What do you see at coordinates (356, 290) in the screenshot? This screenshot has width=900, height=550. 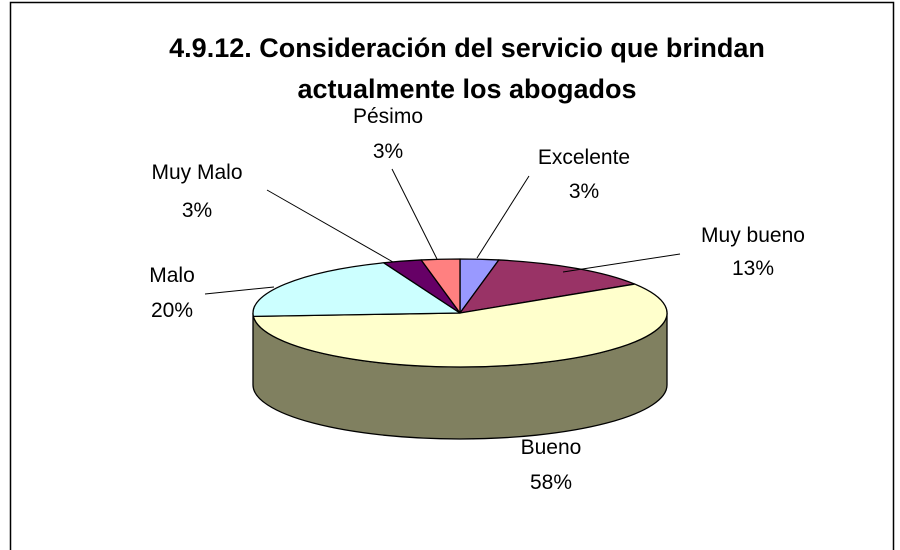 I see `pie-slice-malo` at bounding box center [356, 290].